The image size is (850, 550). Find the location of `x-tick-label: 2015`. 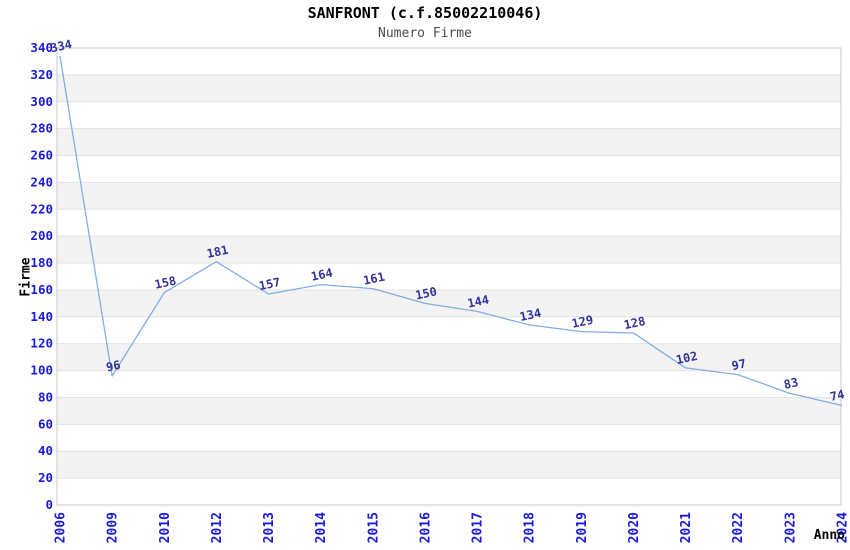

x-tick-label: 2015 is located at coordinates (373, 527).